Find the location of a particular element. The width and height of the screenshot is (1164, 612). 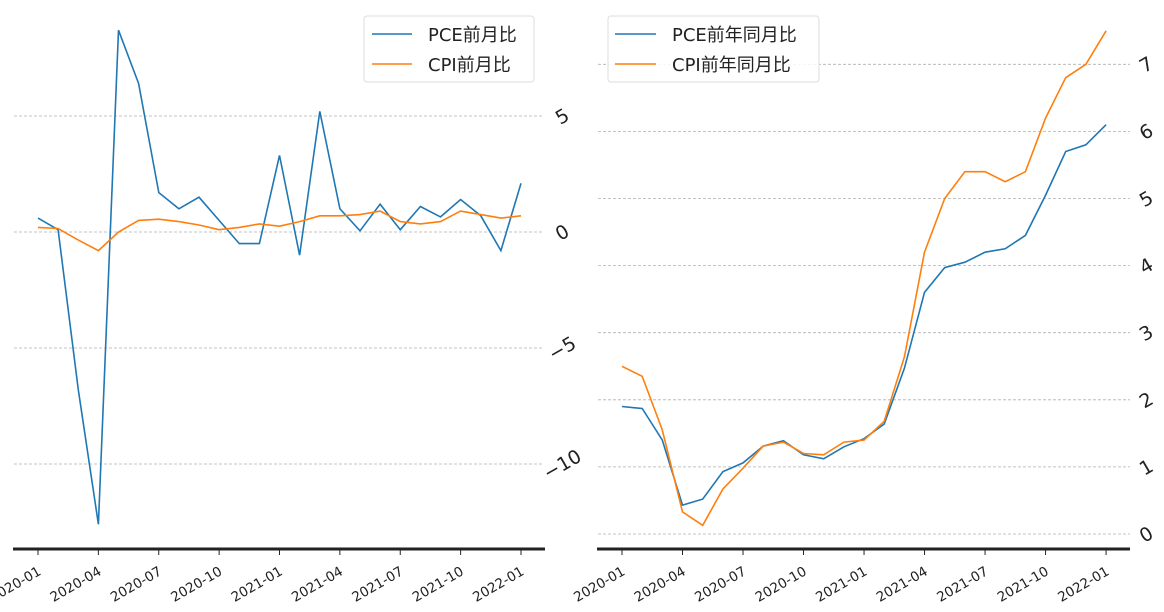

left-y-axis-ticks: 5 0 −5 −10 is located at coordinates (563, 294).